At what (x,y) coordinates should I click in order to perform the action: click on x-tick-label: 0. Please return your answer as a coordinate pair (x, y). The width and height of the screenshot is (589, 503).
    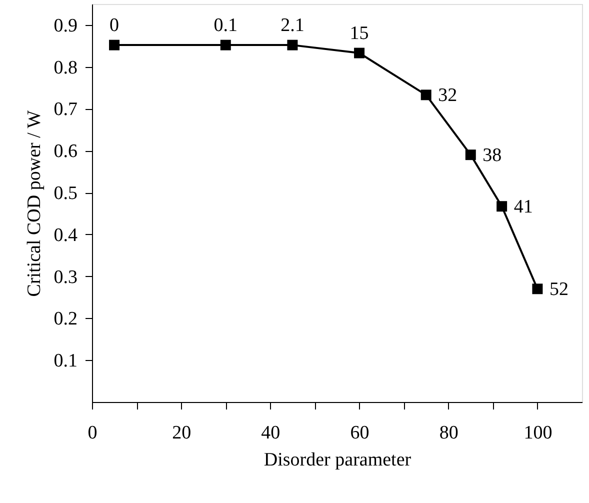
    Looking at the image, I should click on (93, 433).